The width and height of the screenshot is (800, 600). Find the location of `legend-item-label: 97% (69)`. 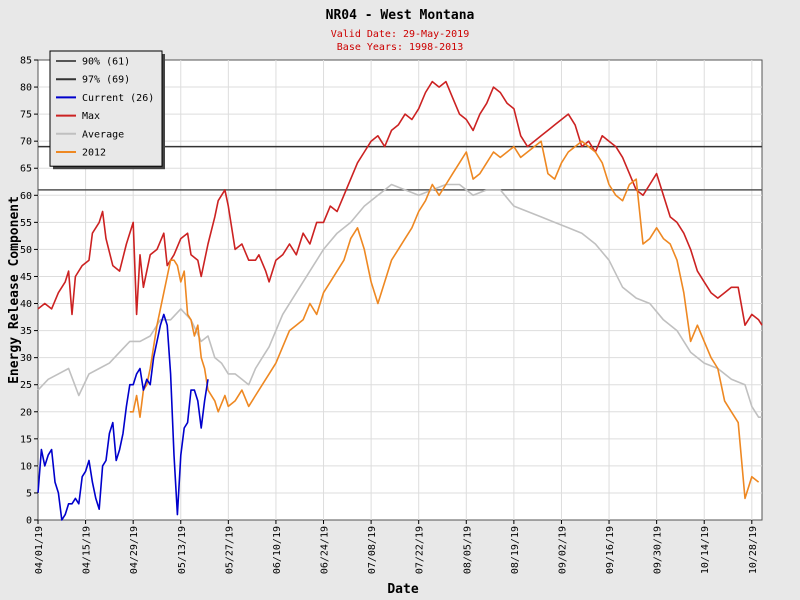

legend-item-label: 97% (69) is located at coordinates (106, 80).